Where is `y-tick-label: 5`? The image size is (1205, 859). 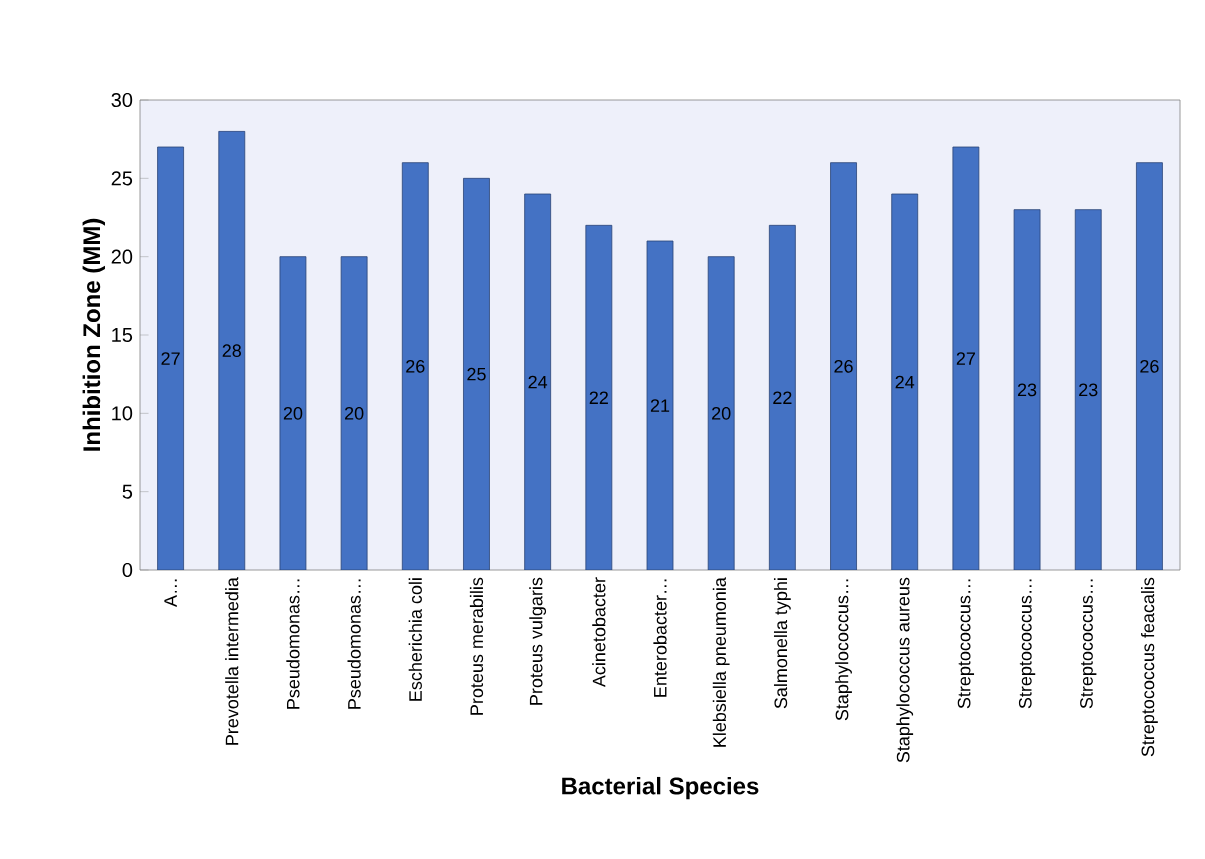 y-tick-label: 5 is located at coordinates (127, 491).